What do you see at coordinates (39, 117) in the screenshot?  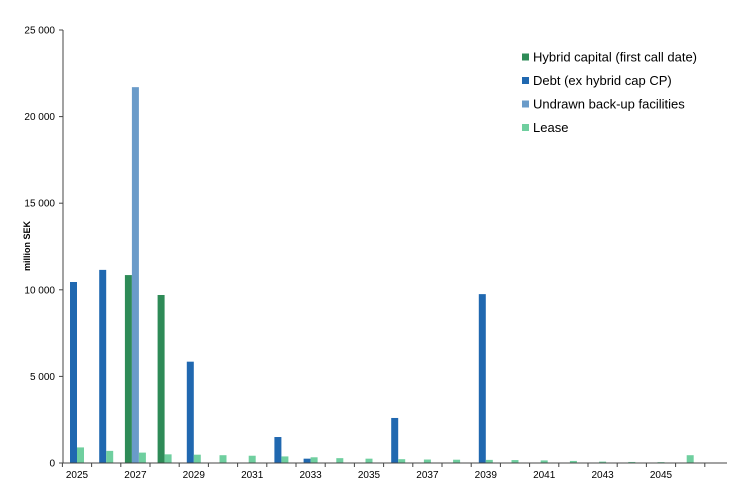 I see `y-tick-label: 20 000` at bounding box center [39, 117].